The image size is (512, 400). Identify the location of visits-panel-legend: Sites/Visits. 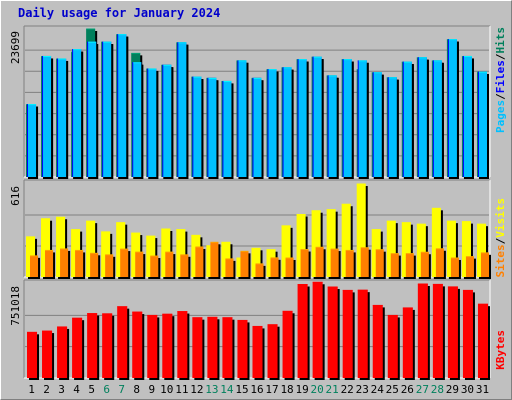
(500, 238).